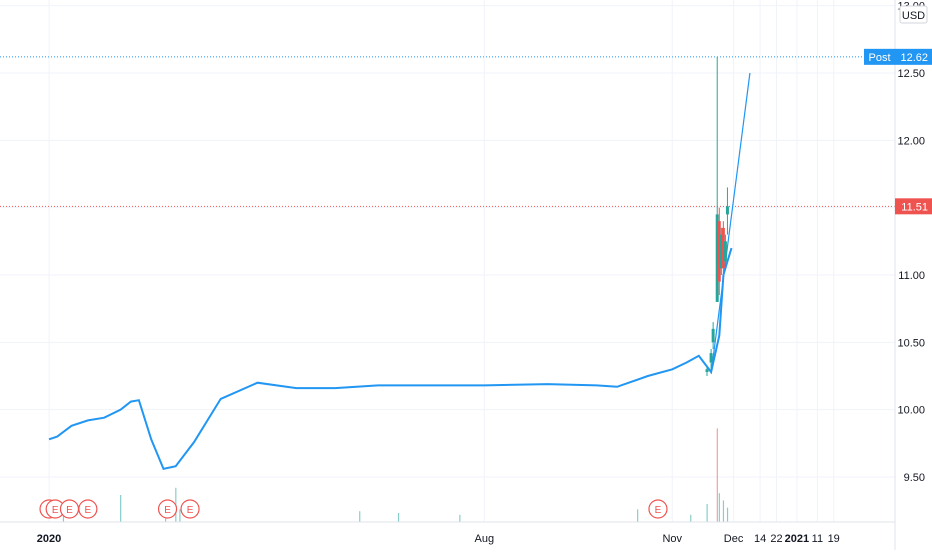 The image size is (932, 555). I want to click on price-axis-tick-label: 12.00, so click(911, 141).